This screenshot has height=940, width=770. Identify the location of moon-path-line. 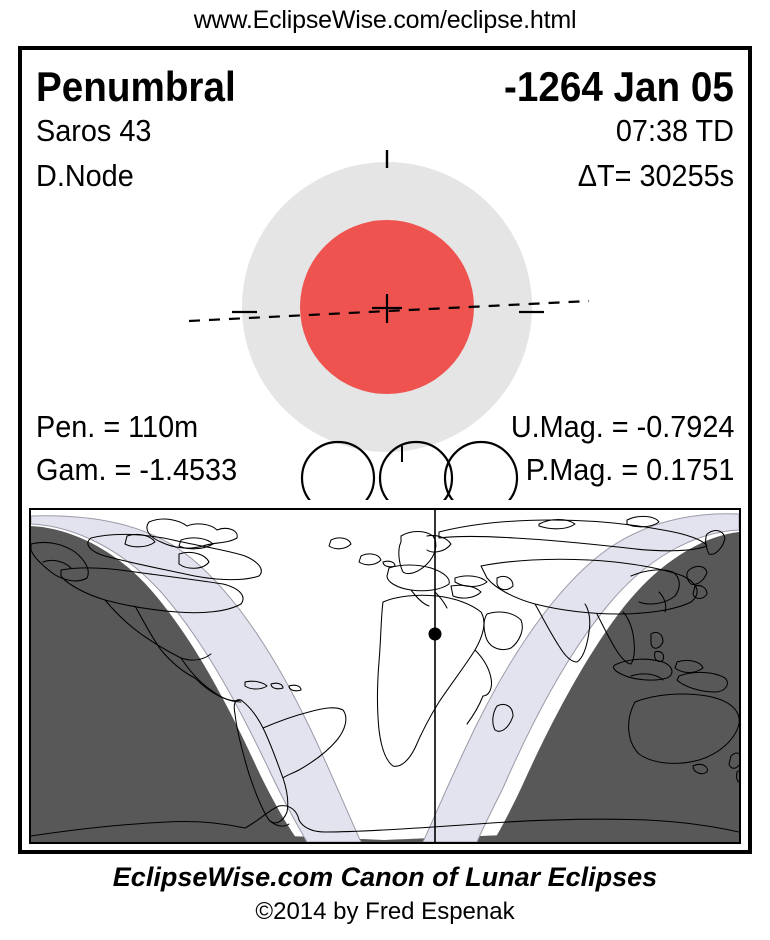
(389, 311).